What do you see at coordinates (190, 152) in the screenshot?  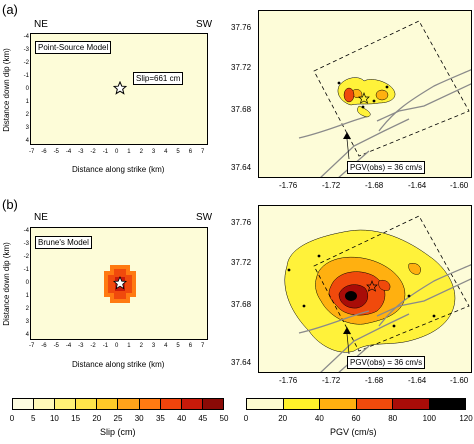 I see `strike-tick-label: 6` at bounding box center [190, 152].